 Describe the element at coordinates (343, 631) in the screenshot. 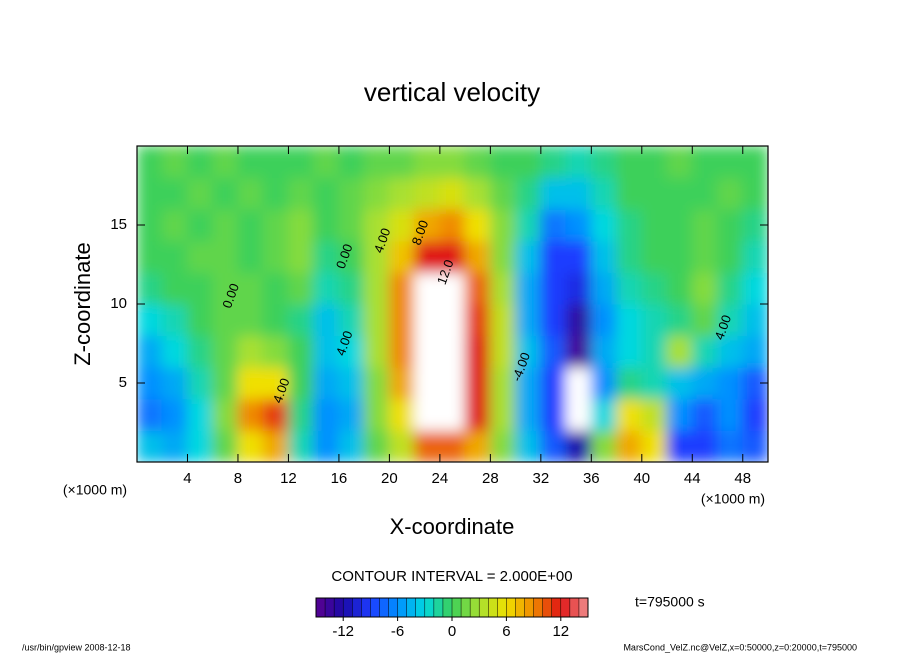

I see `colorbar-tick-label: -12` at that location.